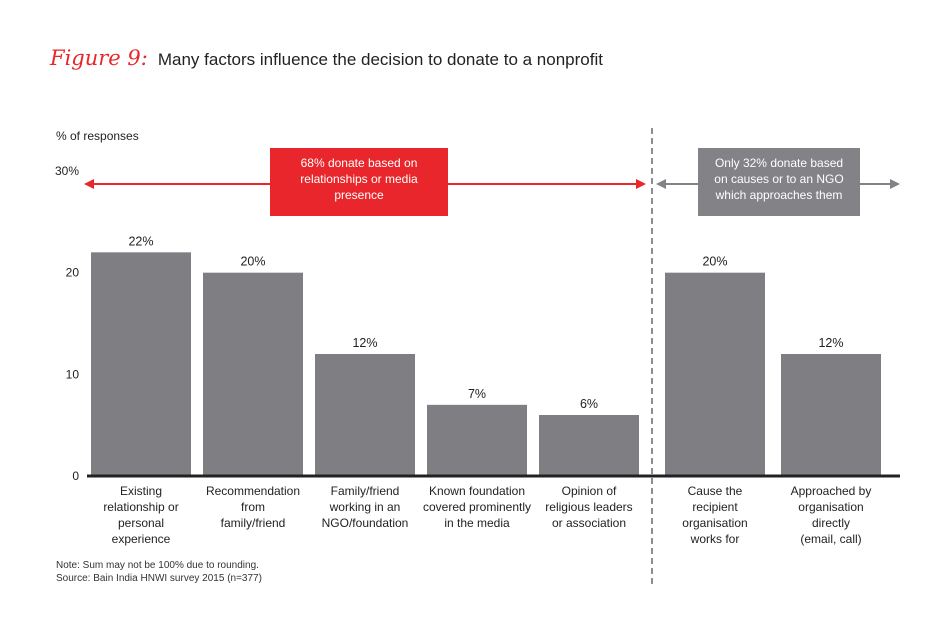  Describe the element at coordinates (67, 323) in the screenshot. I see `y-axis-ticks: 0 10 20 30%` at that location.